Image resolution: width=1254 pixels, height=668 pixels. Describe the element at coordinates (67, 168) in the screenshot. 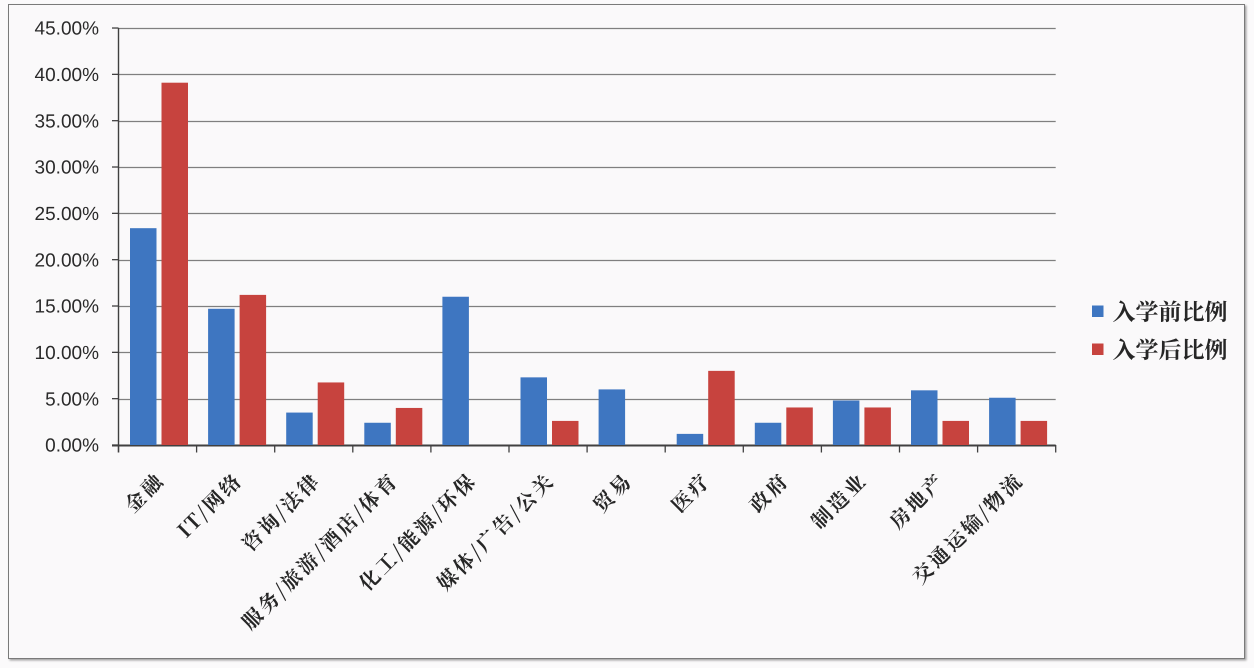

I see `svg-text: 30.00%` at that location.